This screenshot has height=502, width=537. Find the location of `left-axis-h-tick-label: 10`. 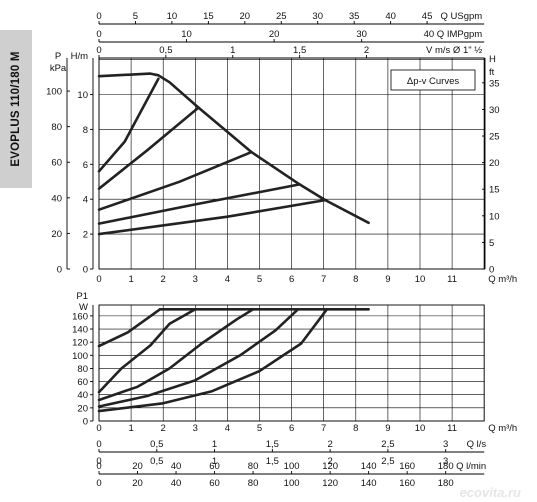

left-axis-h-tick-label: 10 is located at coordinates (82, 95).